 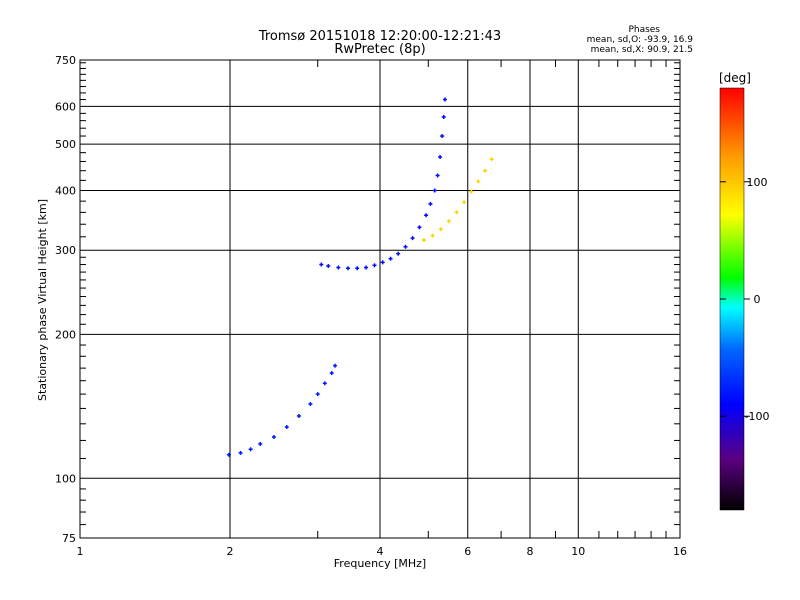 I want to click on x-tick-label: 2, so click(x=230, y=551).